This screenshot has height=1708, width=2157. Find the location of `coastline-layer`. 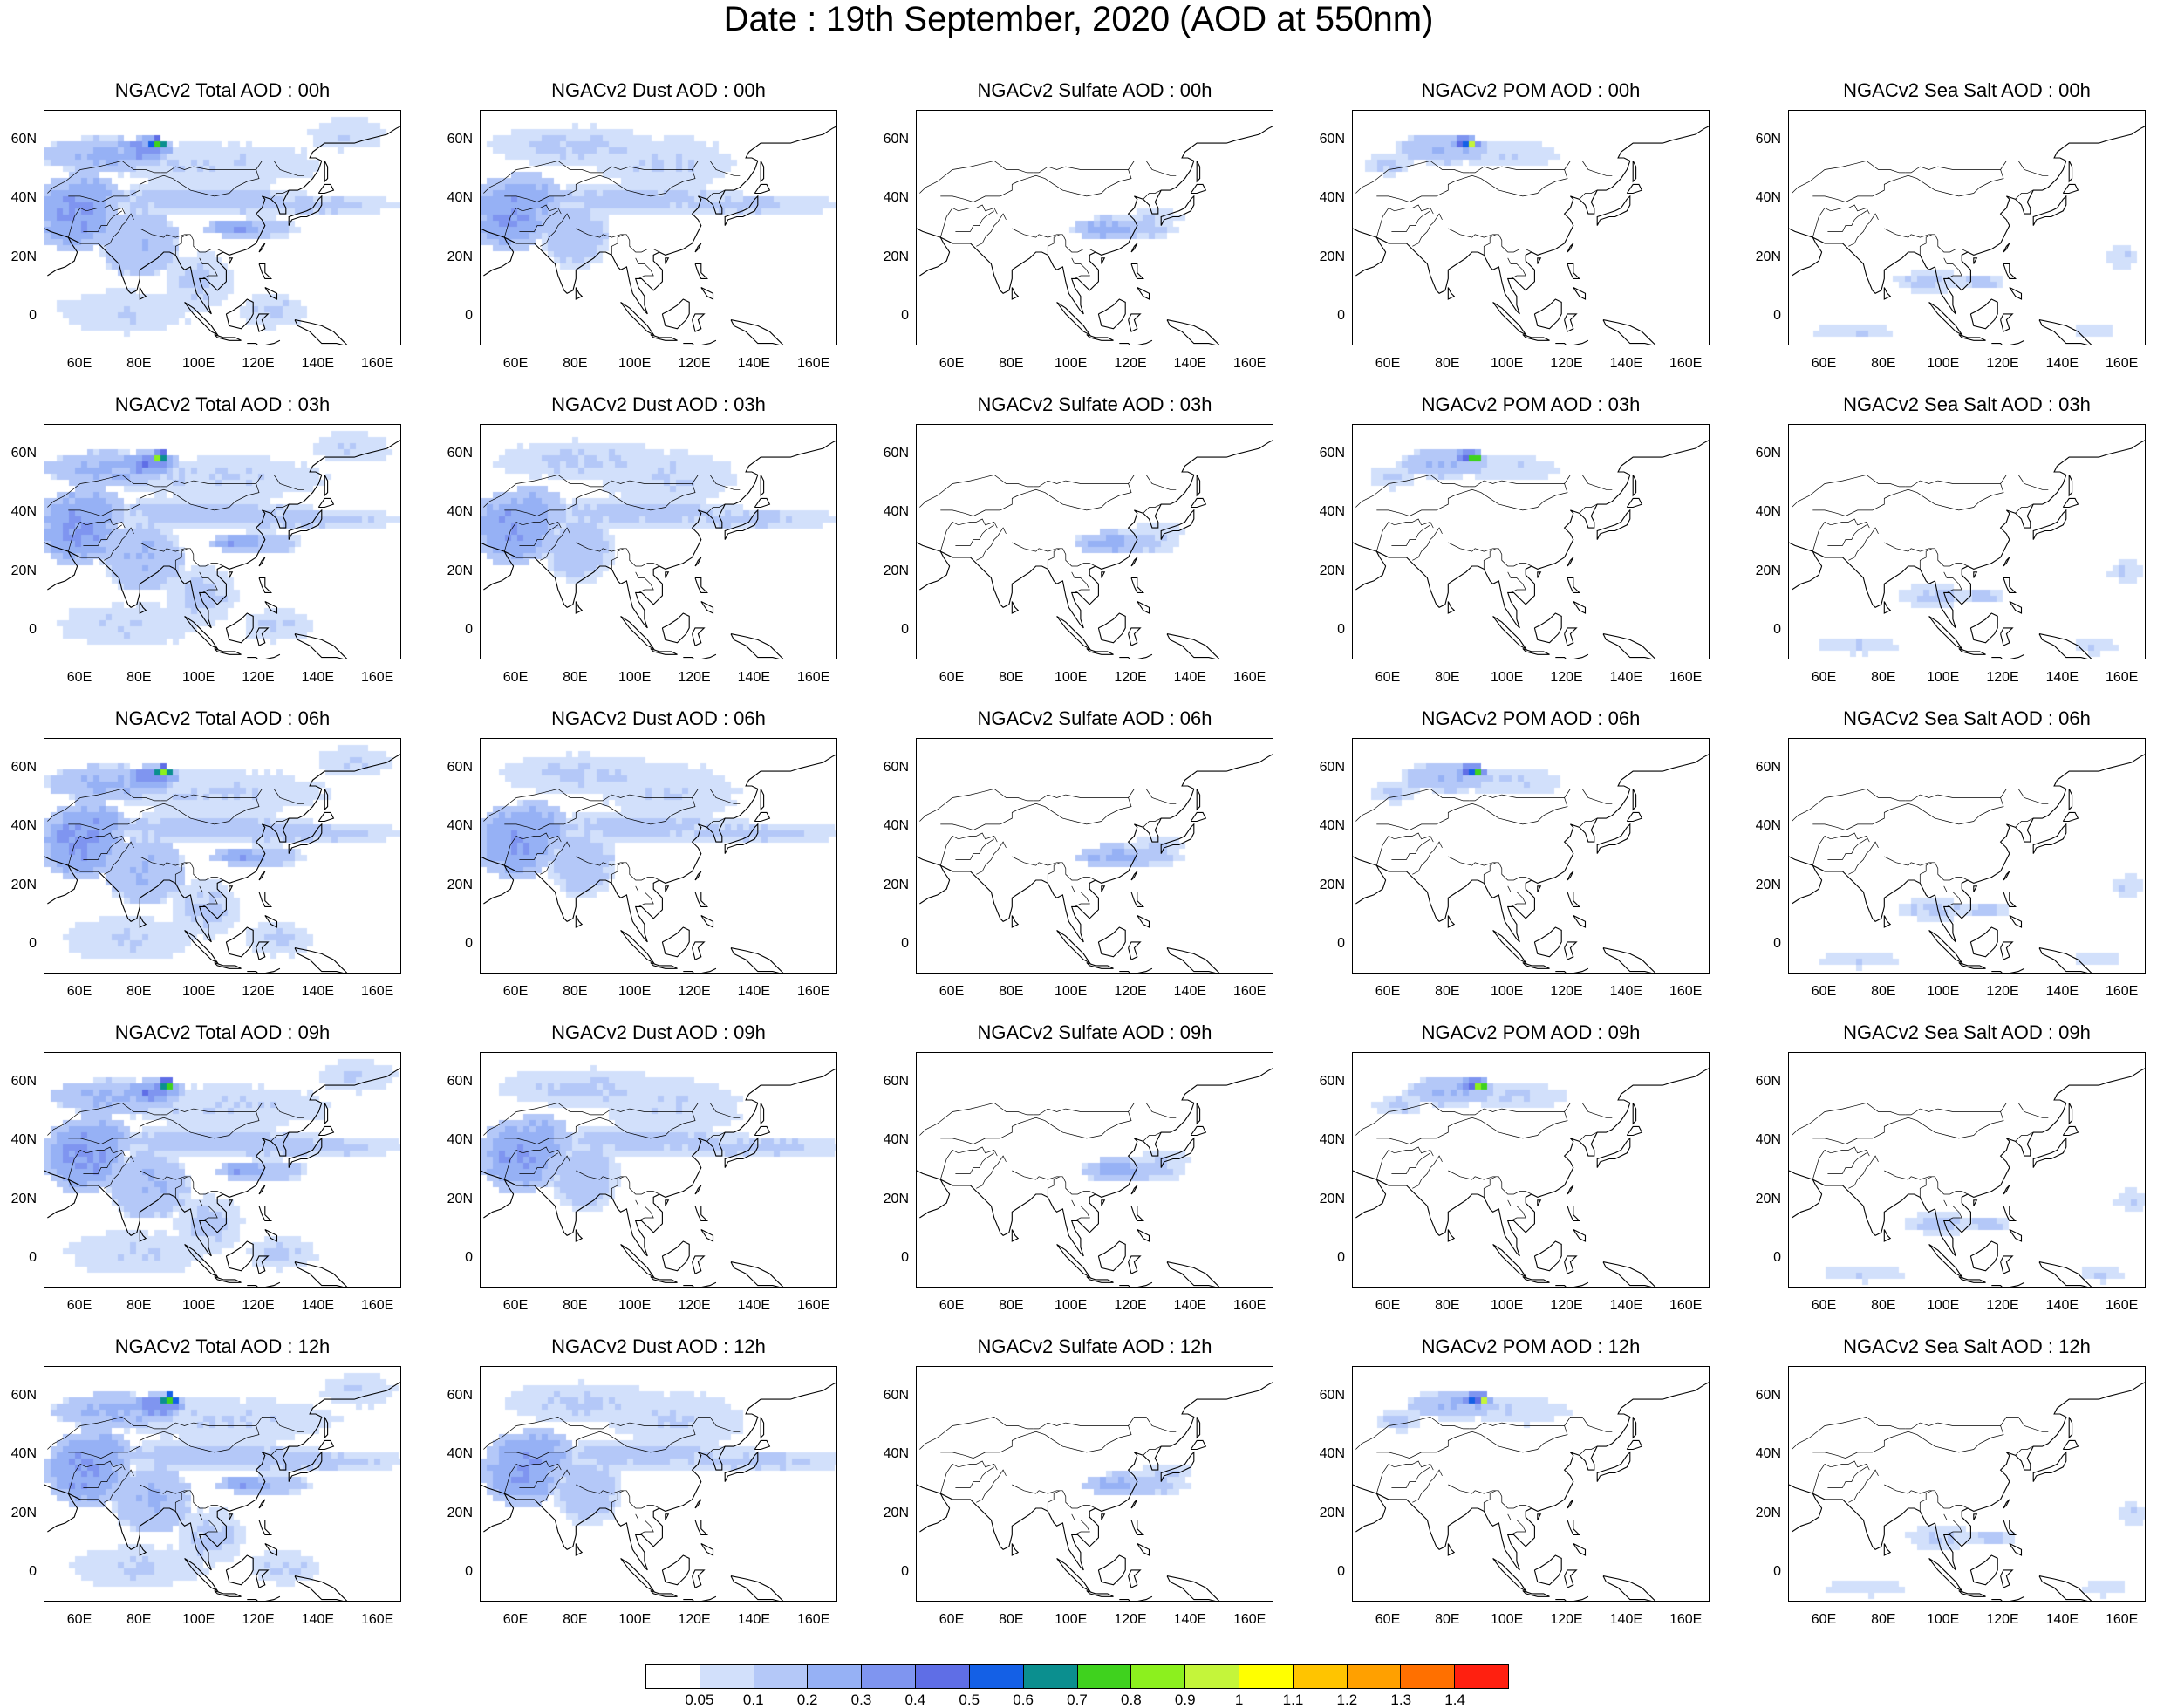

coastline-layer is located at coordinates (222, 236).